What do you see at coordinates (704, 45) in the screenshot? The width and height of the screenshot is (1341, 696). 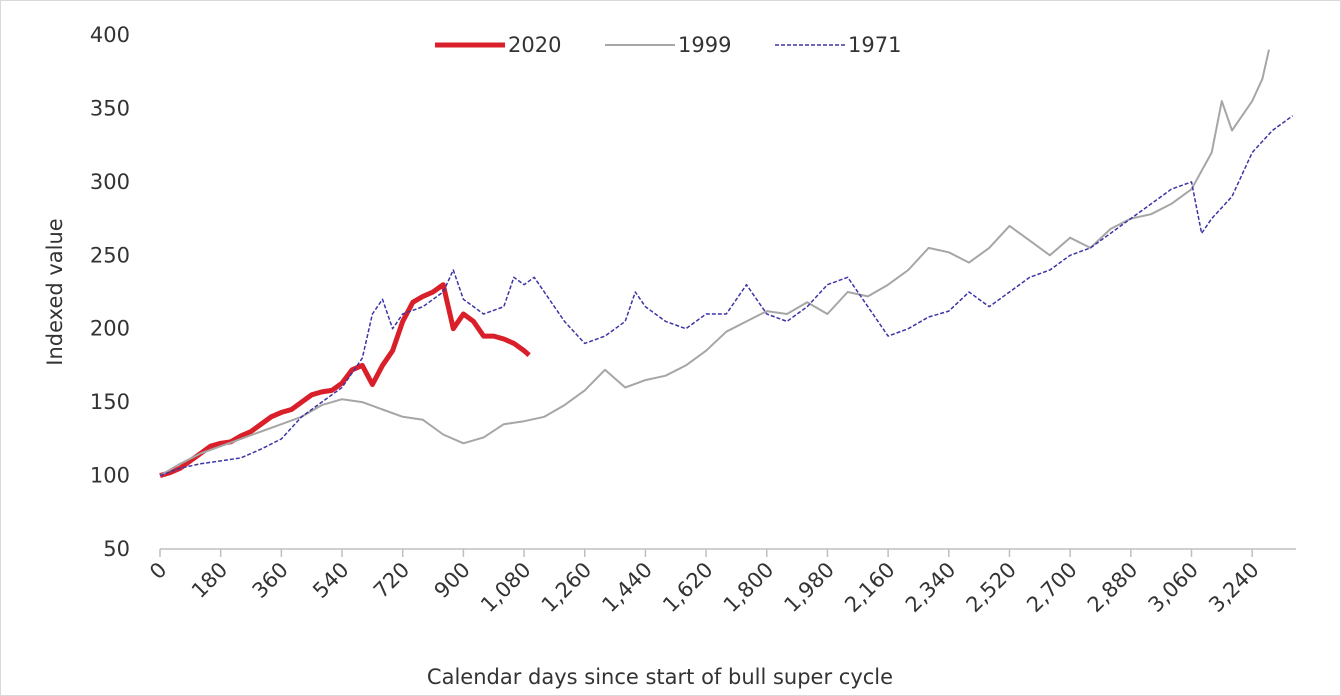 I see `legend-label: 1999` at bounding box center [704, 45].